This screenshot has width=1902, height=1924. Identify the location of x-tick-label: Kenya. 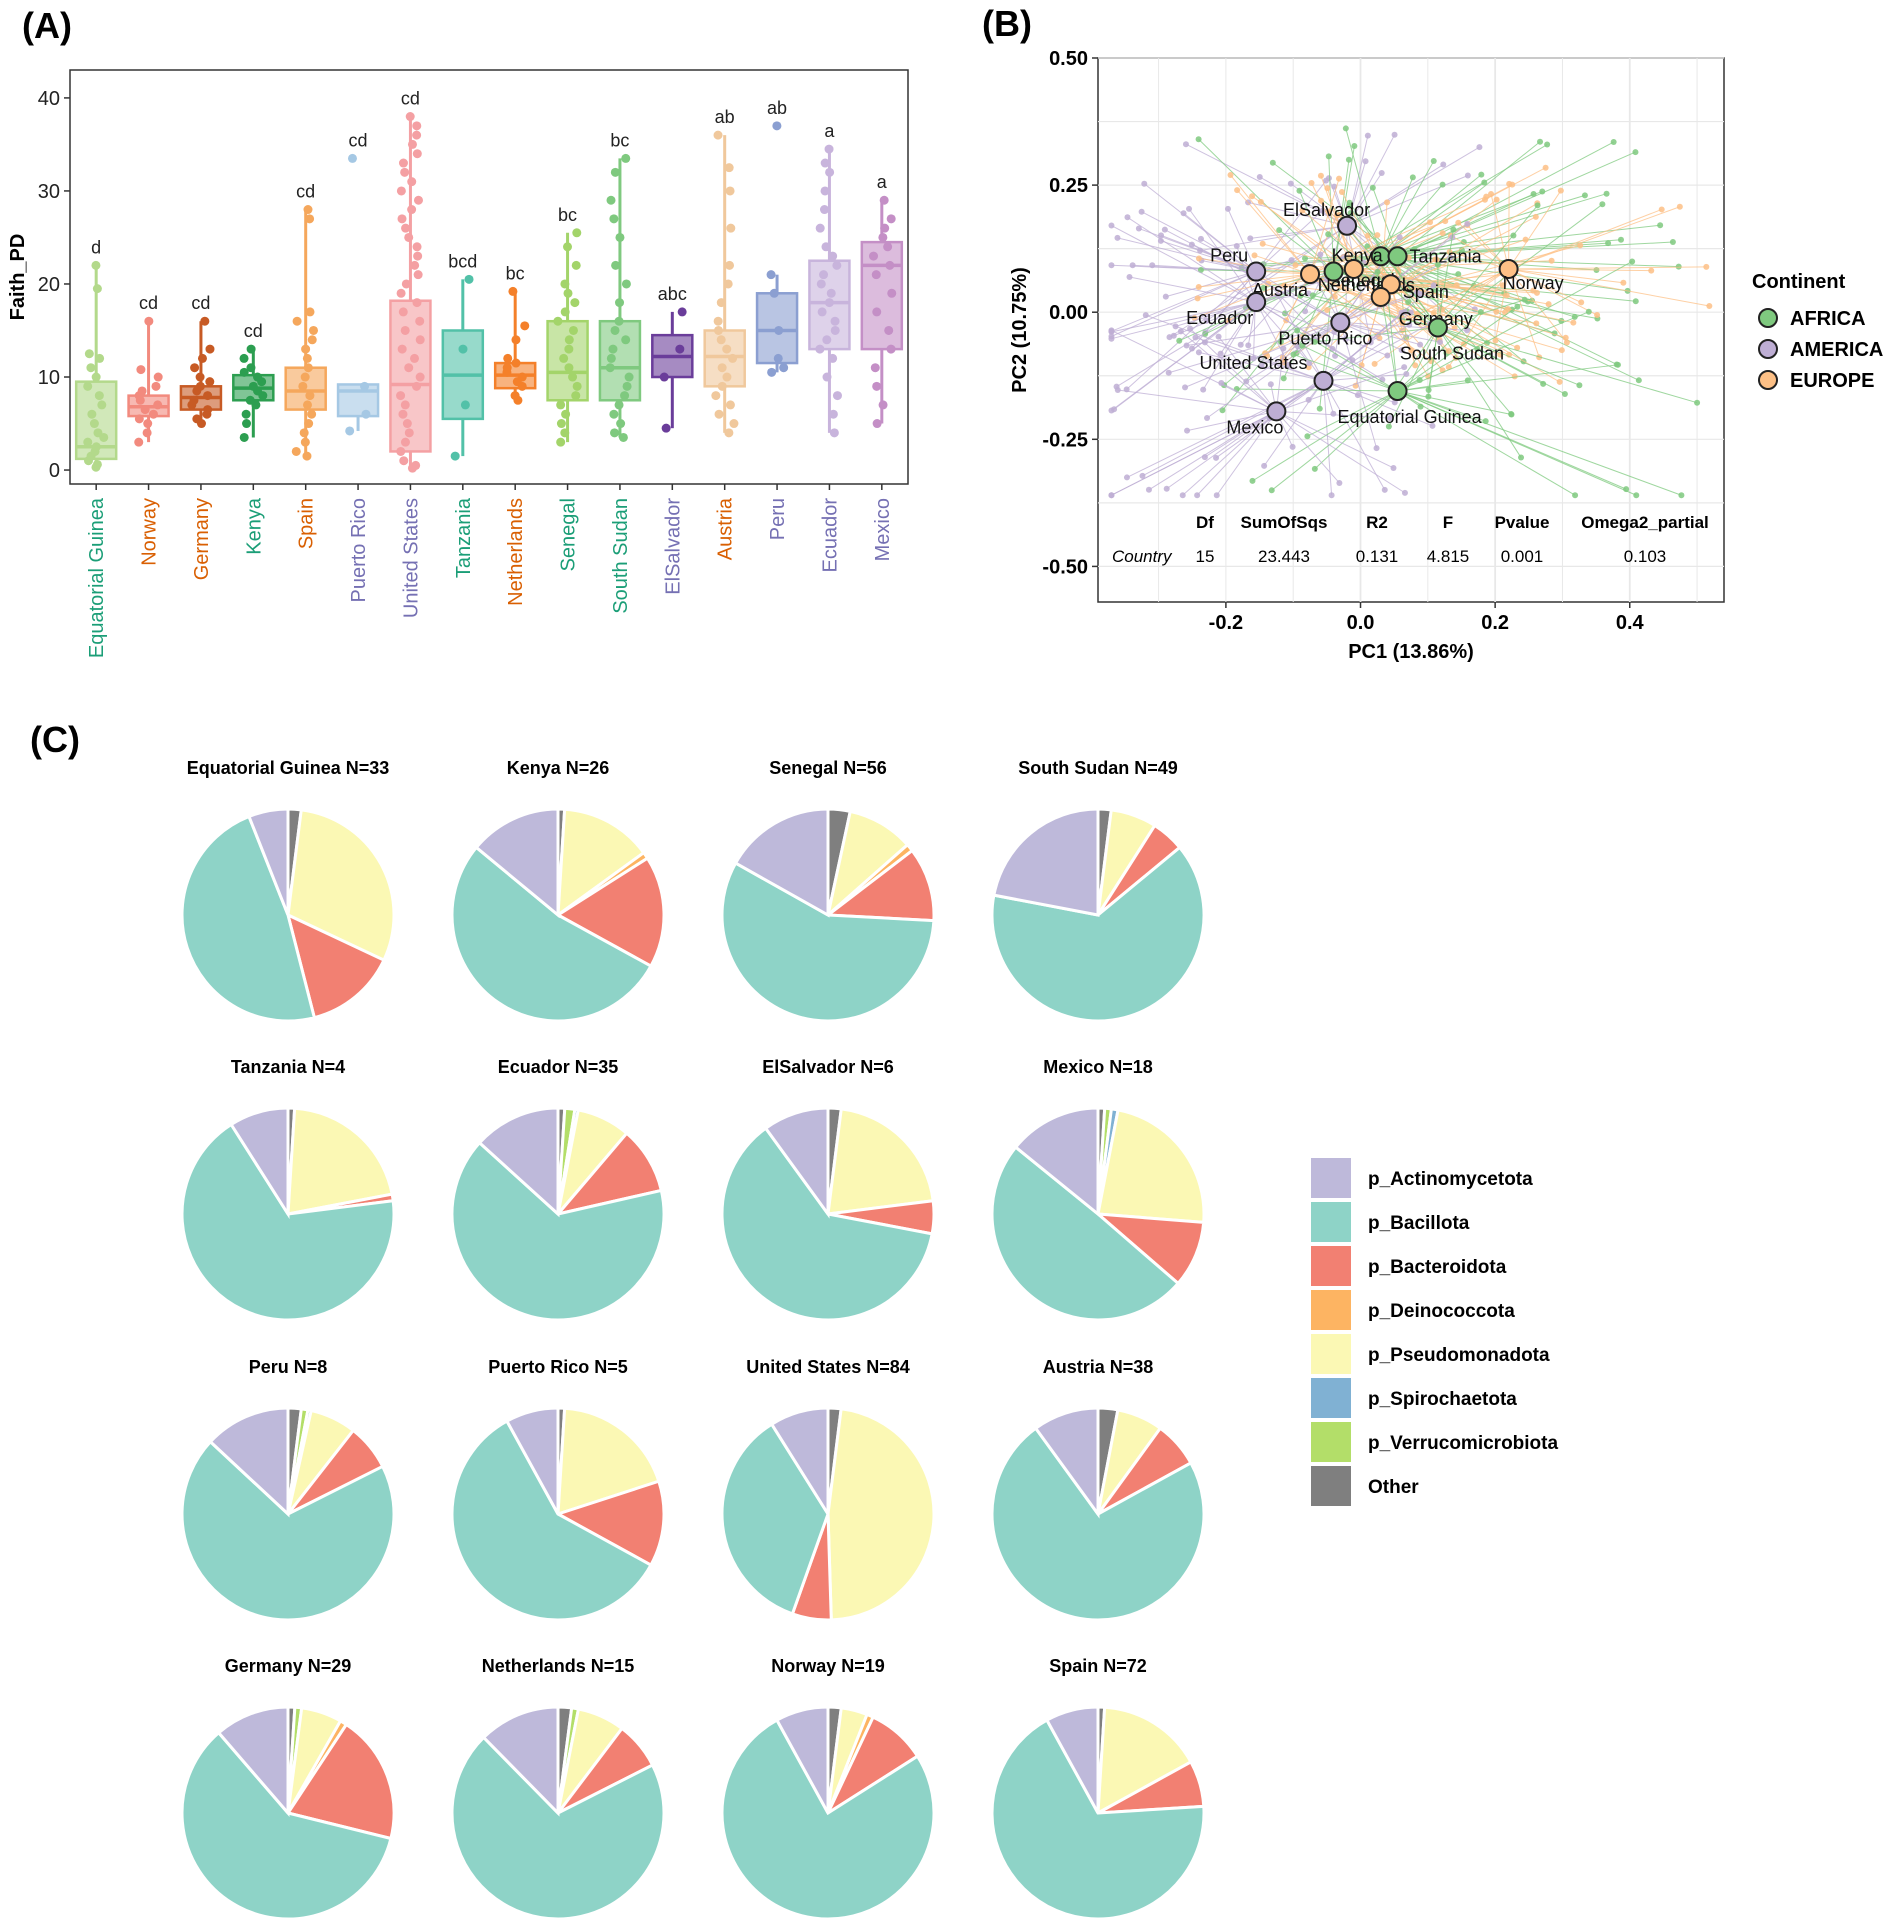
(254, 526).